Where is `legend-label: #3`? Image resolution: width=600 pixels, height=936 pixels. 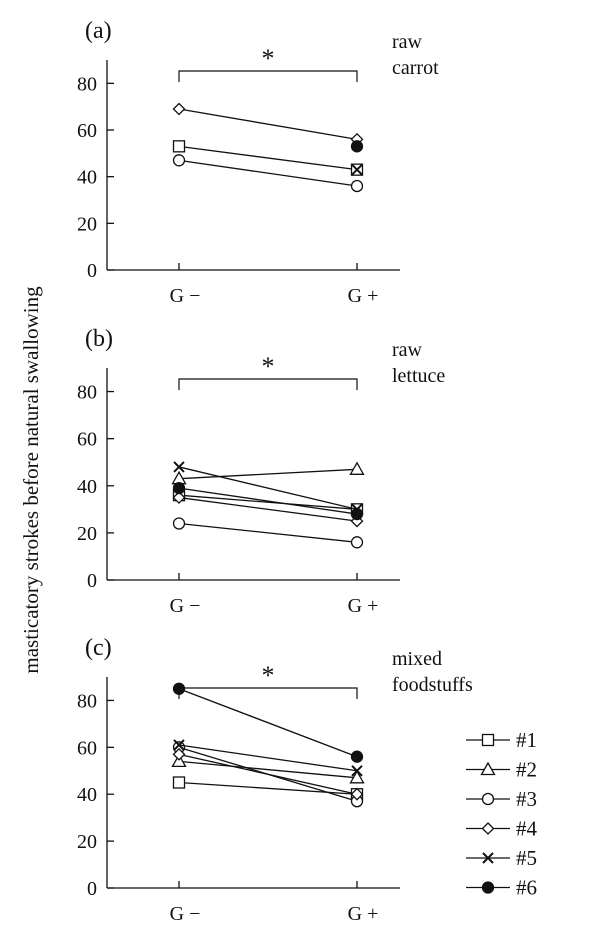
legend-label: #3 is located at coordinates (526, 799).